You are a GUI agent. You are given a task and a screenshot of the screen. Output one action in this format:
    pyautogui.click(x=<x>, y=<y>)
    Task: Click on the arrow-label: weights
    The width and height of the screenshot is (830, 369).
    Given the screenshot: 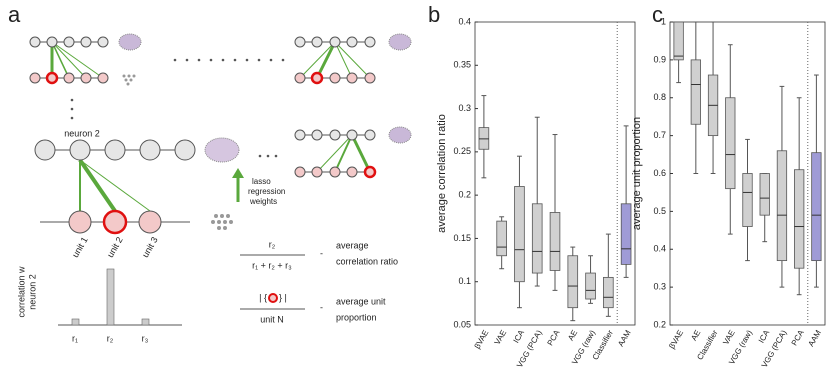 What is the action you would take?
    pyautogui.click(x=263, y=201)
    